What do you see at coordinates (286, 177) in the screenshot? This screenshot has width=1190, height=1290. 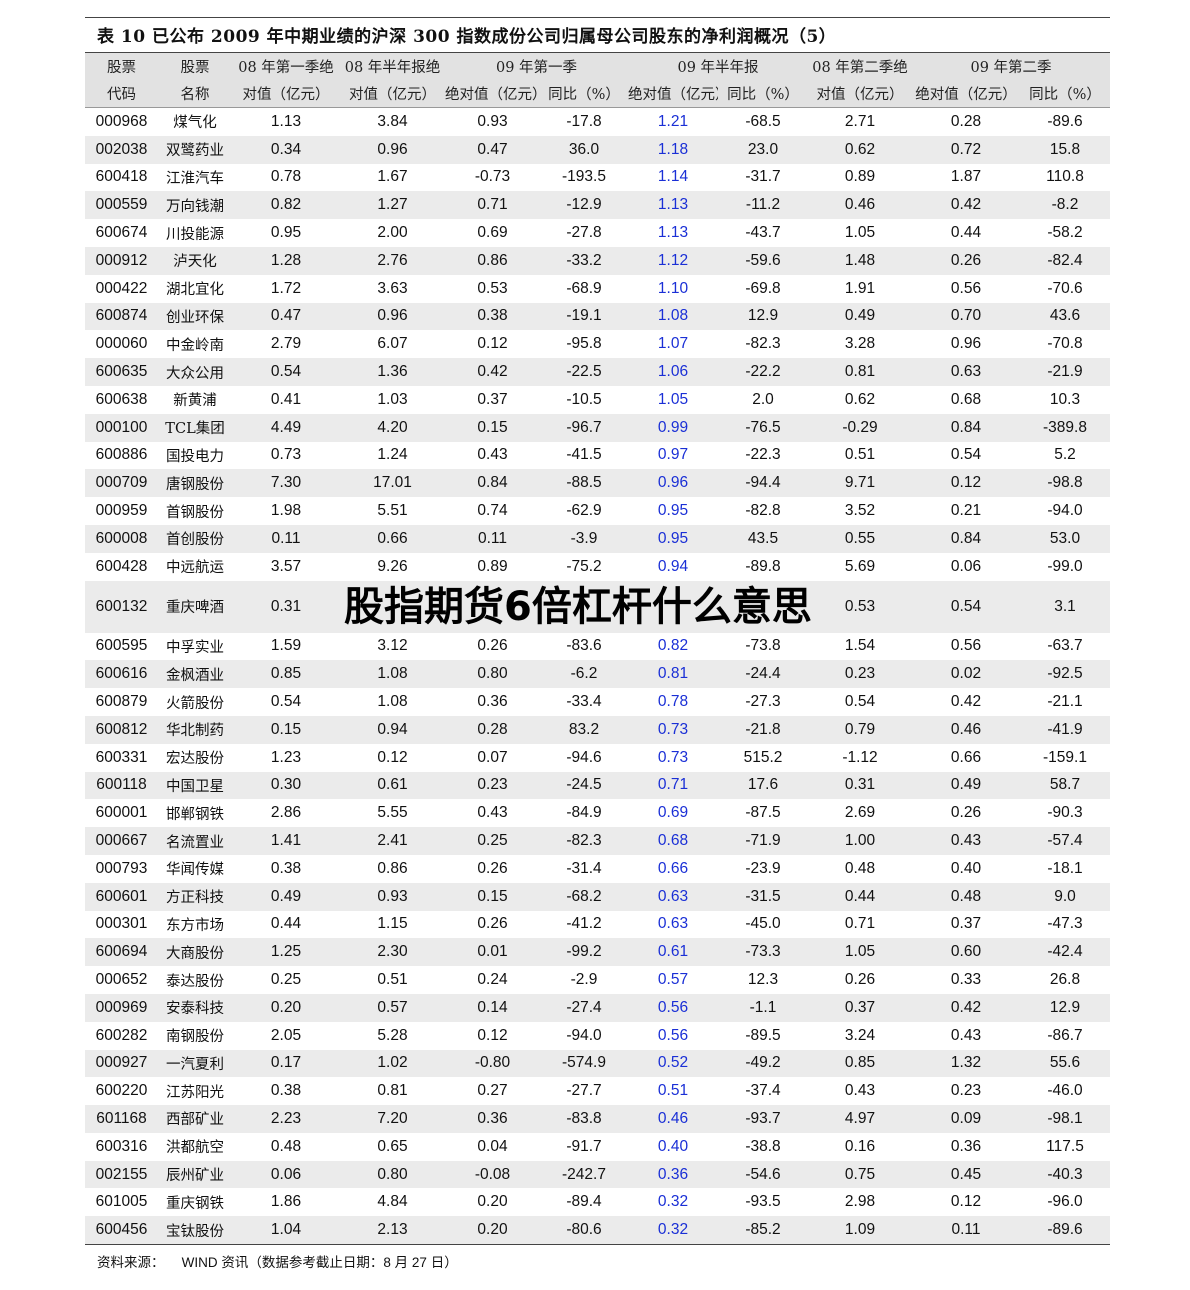 I see `cell-q1-08: 0.78` at bounding box center [286, 177].